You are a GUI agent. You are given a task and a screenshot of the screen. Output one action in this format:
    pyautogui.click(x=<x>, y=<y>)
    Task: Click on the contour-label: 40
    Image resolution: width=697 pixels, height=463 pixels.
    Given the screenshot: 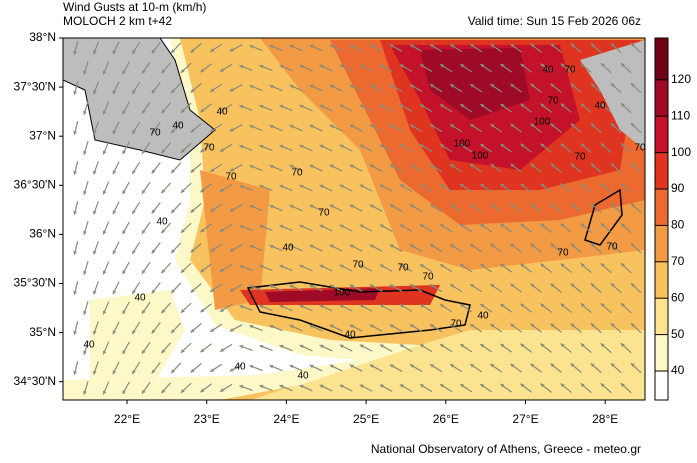 What is the action you would take?
    pyautogui.click(x=178, y=126)
    